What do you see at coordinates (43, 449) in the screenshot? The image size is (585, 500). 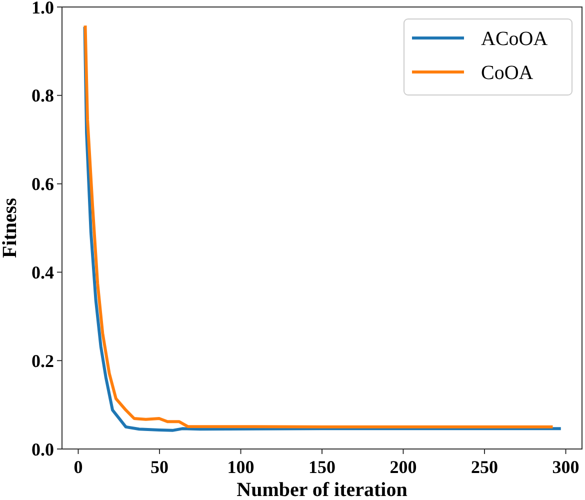 I see `y-tick-label: 0.0` at bounding box center [43, 449].